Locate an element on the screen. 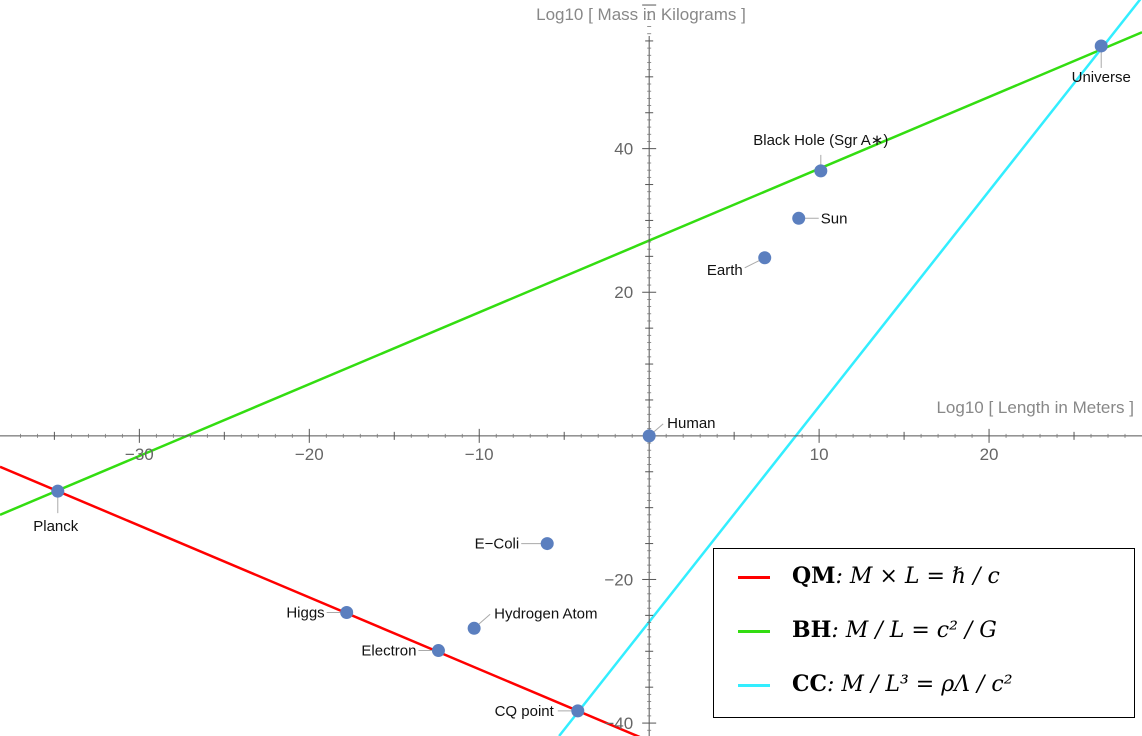  point-label-universe: Universe is located at coordinates (1101, 77).